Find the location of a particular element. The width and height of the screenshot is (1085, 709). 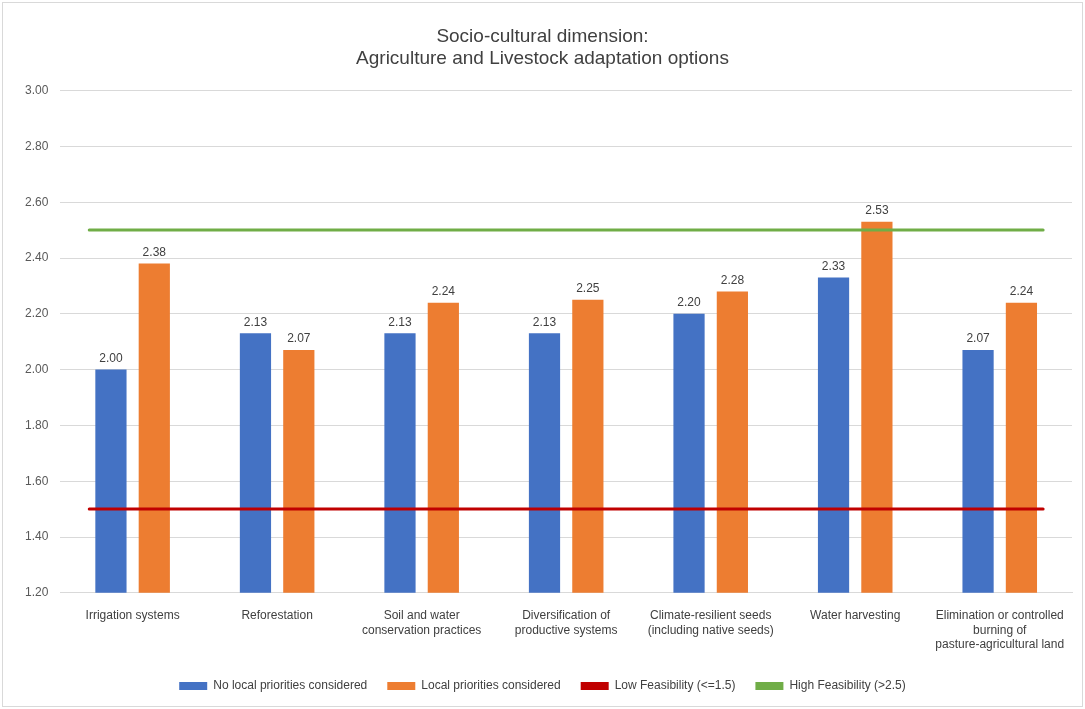

legend-label: Local priorities considered is located at coordinates (491, 685).